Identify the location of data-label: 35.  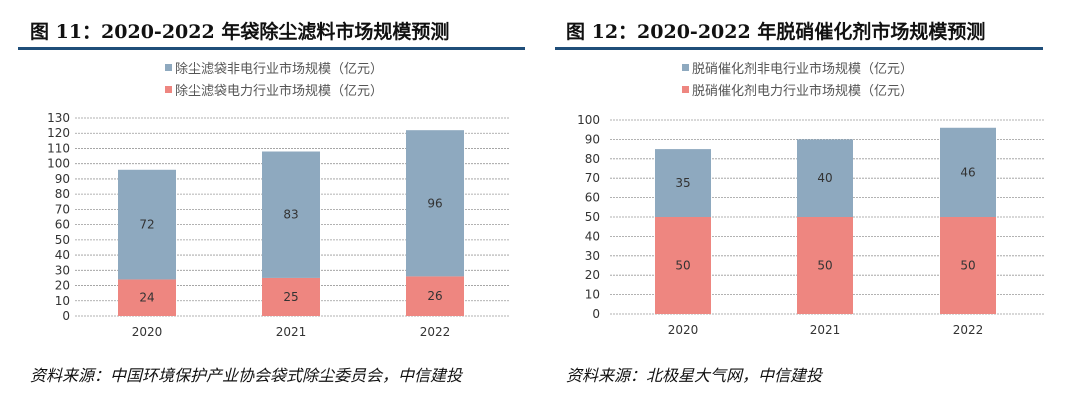
(682, 183).